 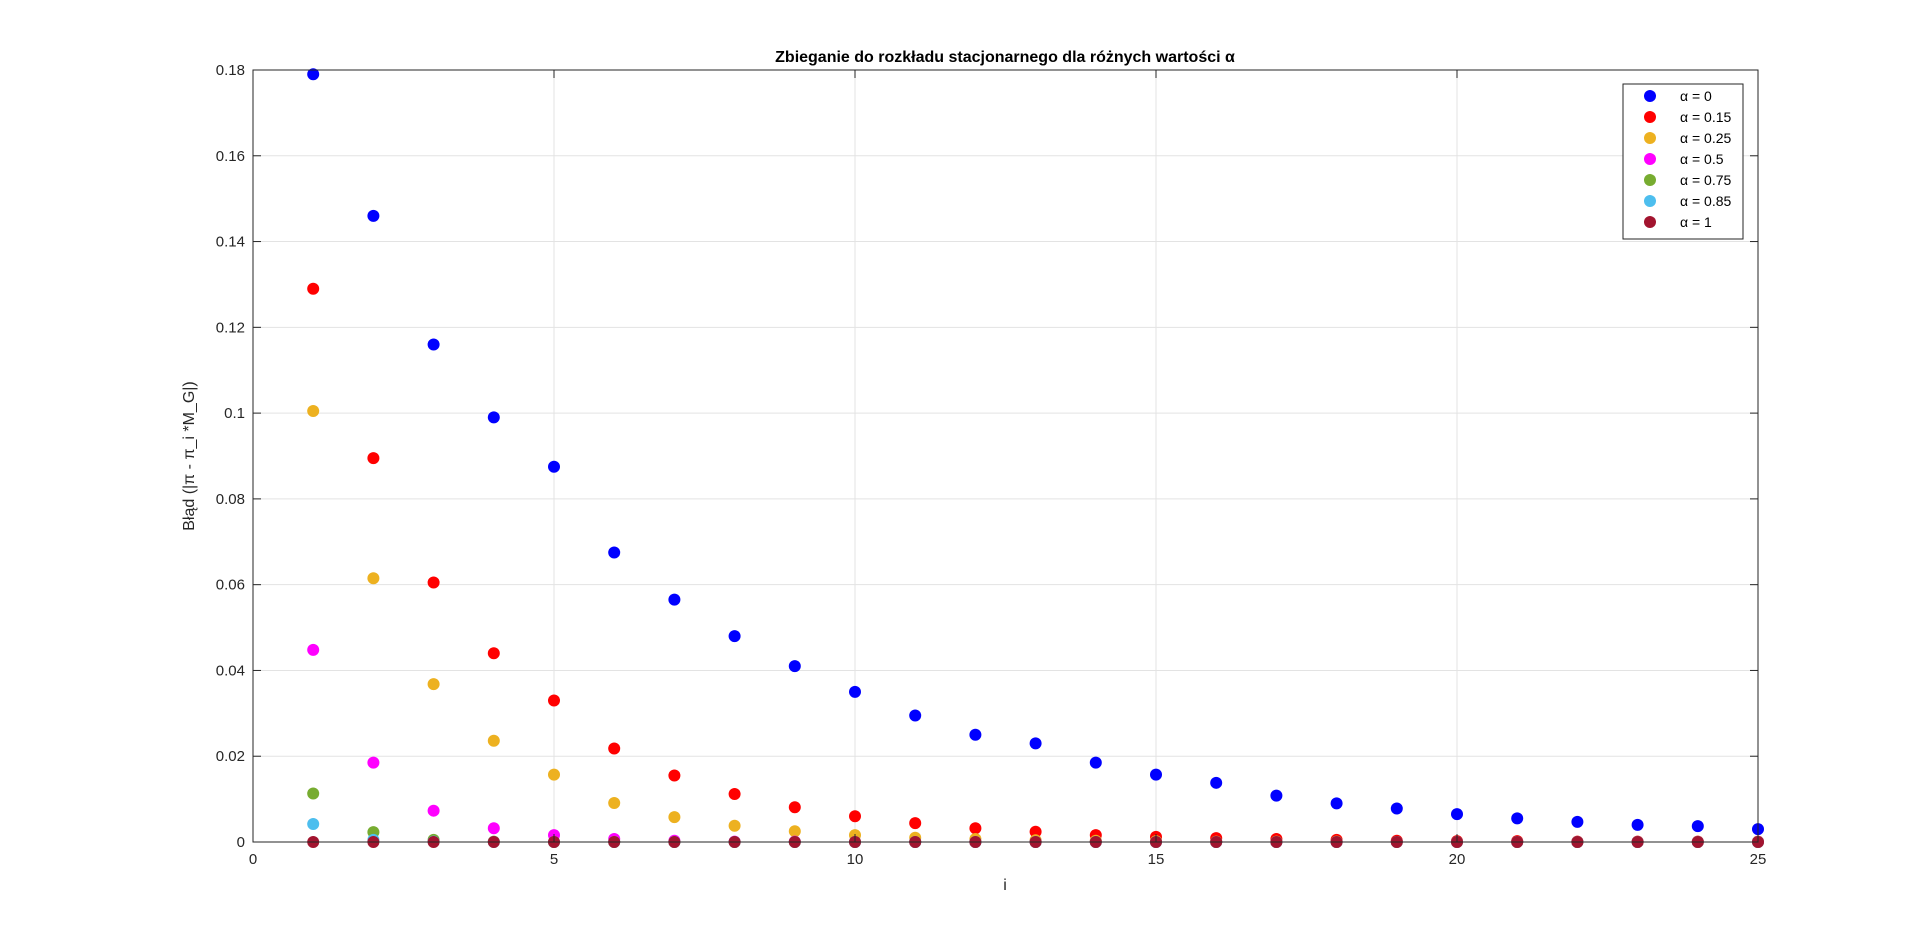 I want to click on y-axis-label: Błąd (|π - π_i *M_G|), so click(x=189, y=456).